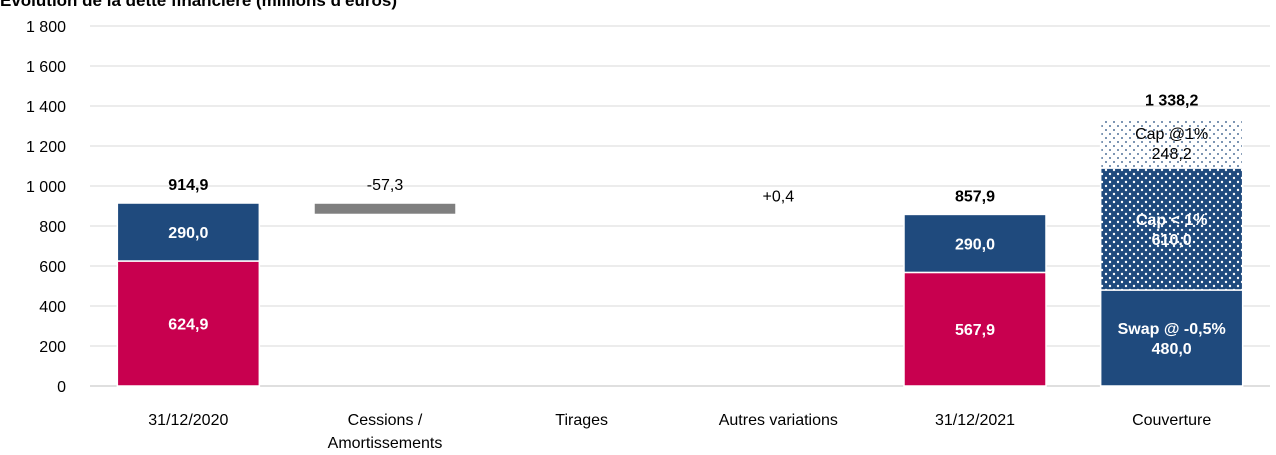  Describe the element at coordinates (385, 185) in the screenshot. I see `total-label: -57,3` at that location.